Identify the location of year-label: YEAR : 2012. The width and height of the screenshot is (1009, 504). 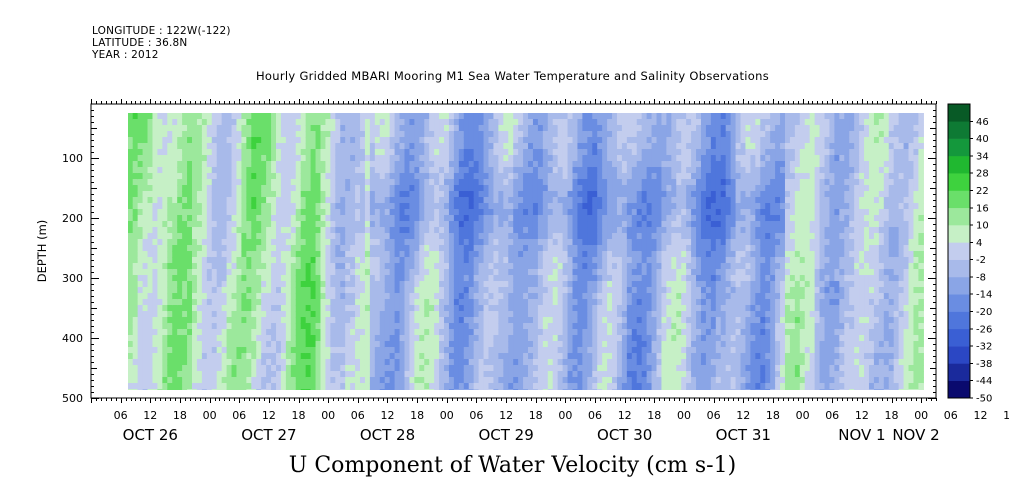
(125, 55).